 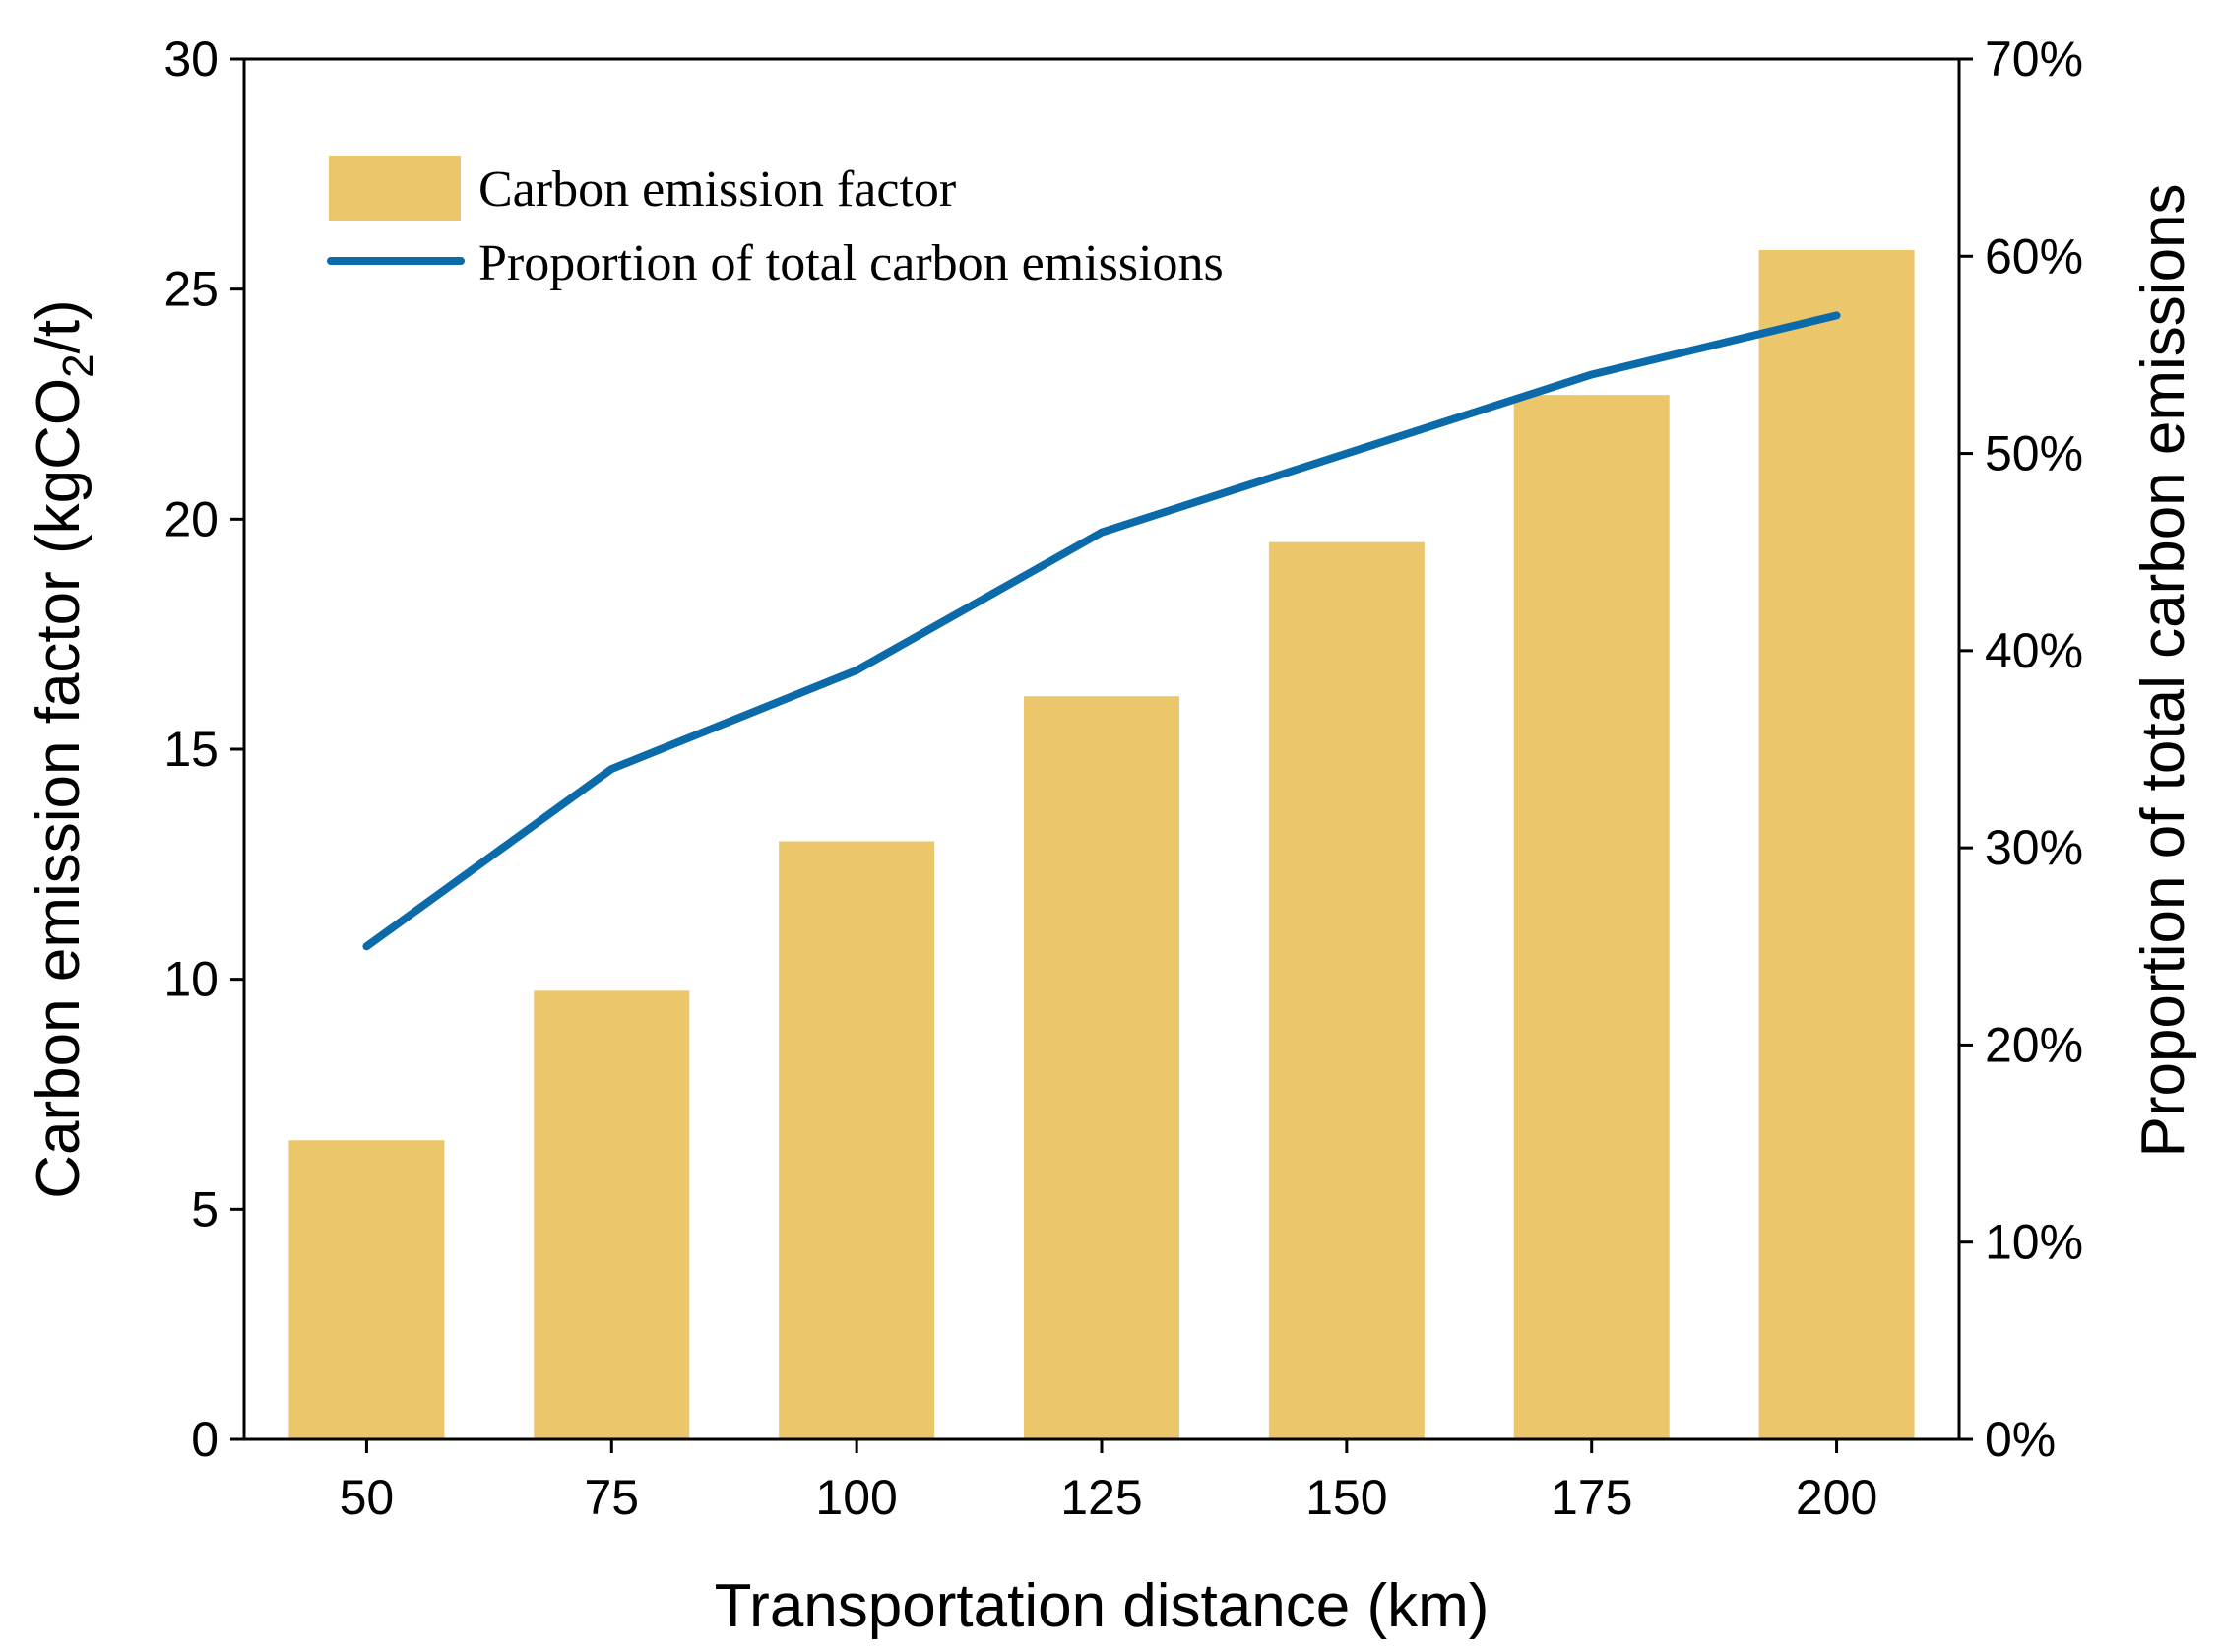 I want to click on legend-bar-label: Carbon emission factor, so click(x=717, y=190).